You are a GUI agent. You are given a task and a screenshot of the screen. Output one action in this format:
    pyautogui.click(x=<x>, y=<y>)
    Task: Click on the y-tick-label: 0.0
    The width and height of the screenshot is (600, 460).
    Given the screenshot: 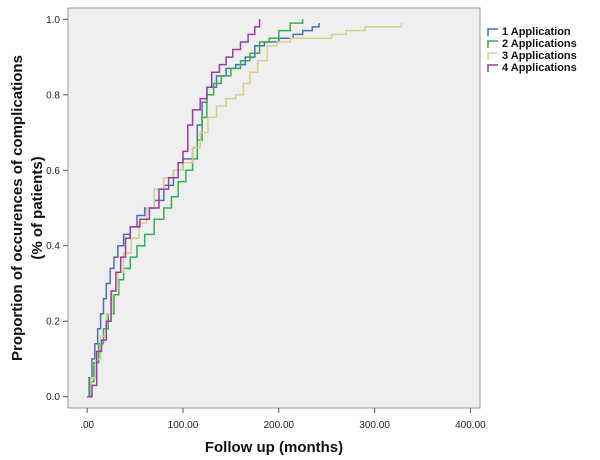 What is the action you would take?
    pyautogui.click(x=53, y=397)
    